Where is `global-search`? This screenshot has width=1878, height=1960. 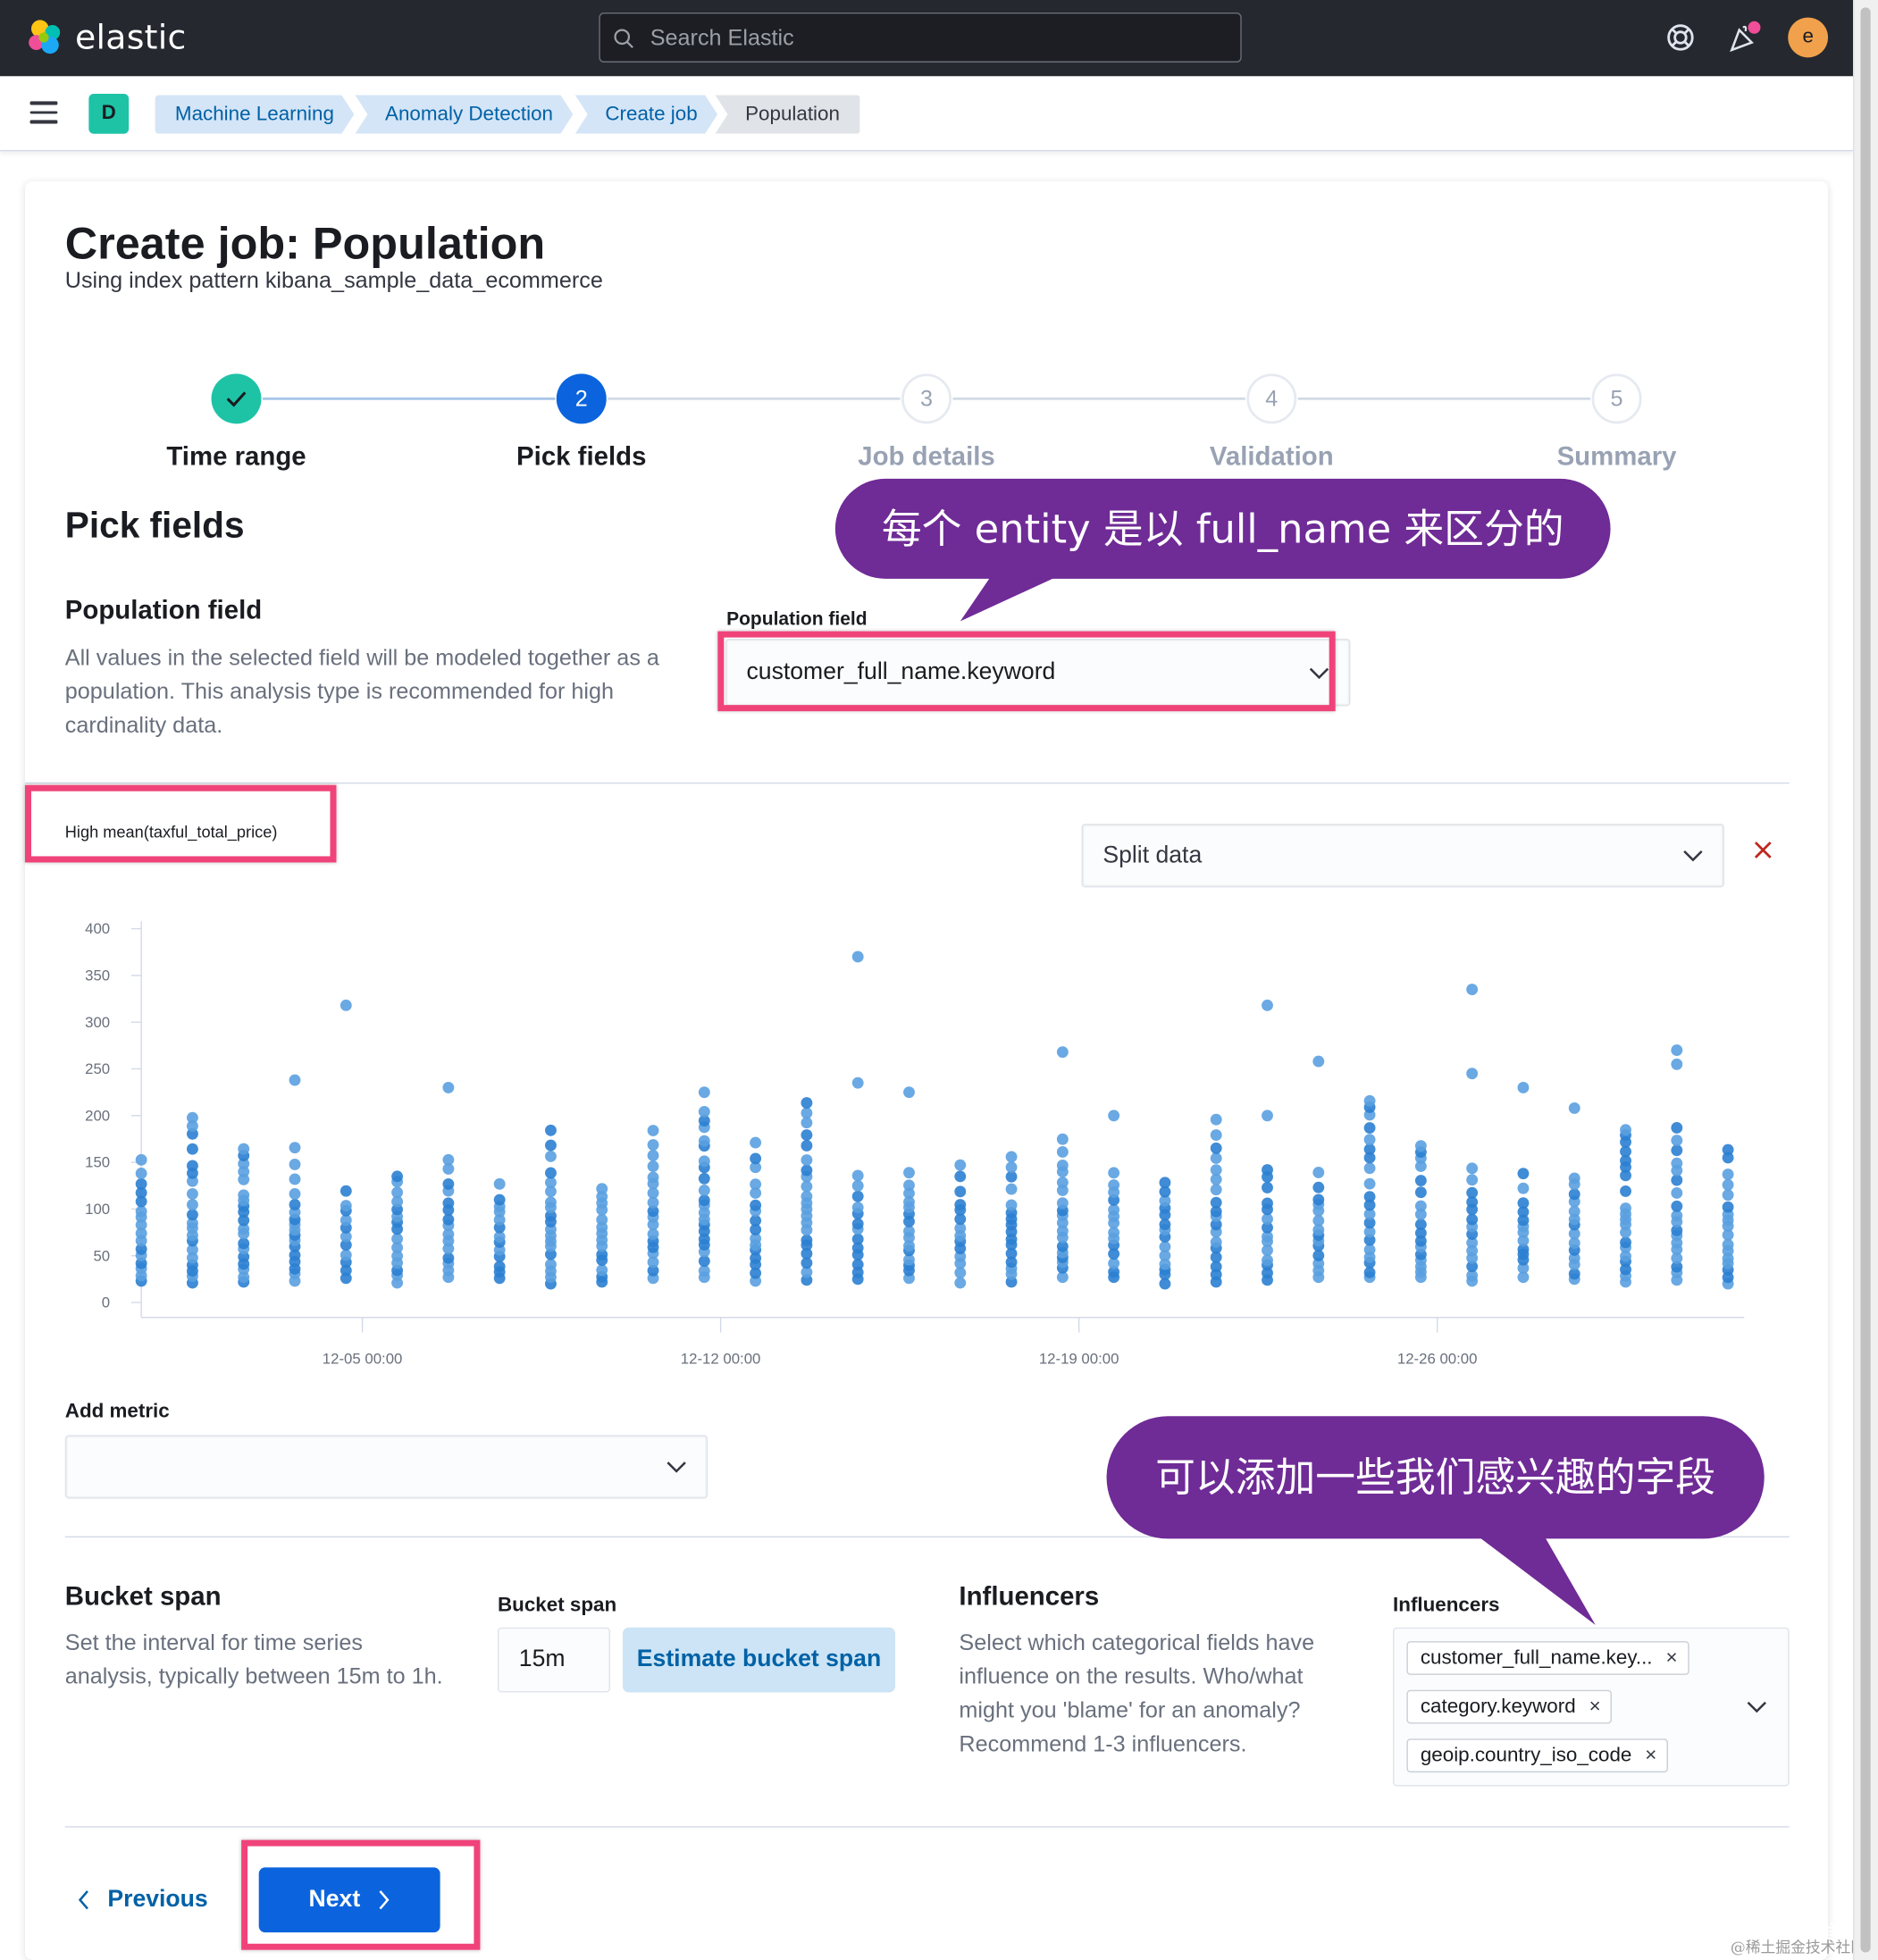 global-search is located at coordinates (920, 37).